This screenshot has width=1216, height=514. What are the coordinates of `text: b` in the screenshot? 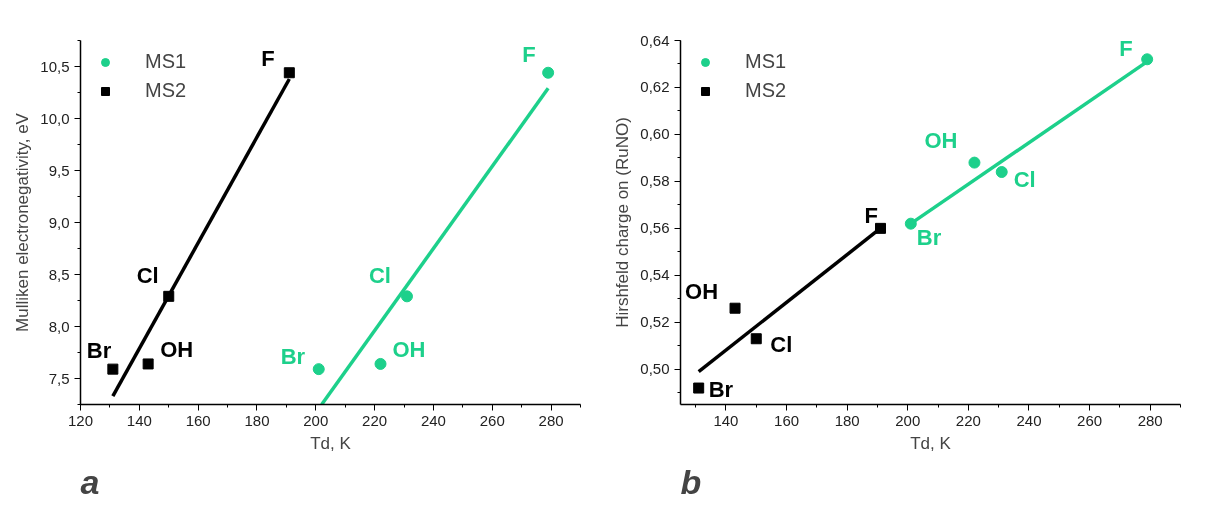 It's located at (691, 481).